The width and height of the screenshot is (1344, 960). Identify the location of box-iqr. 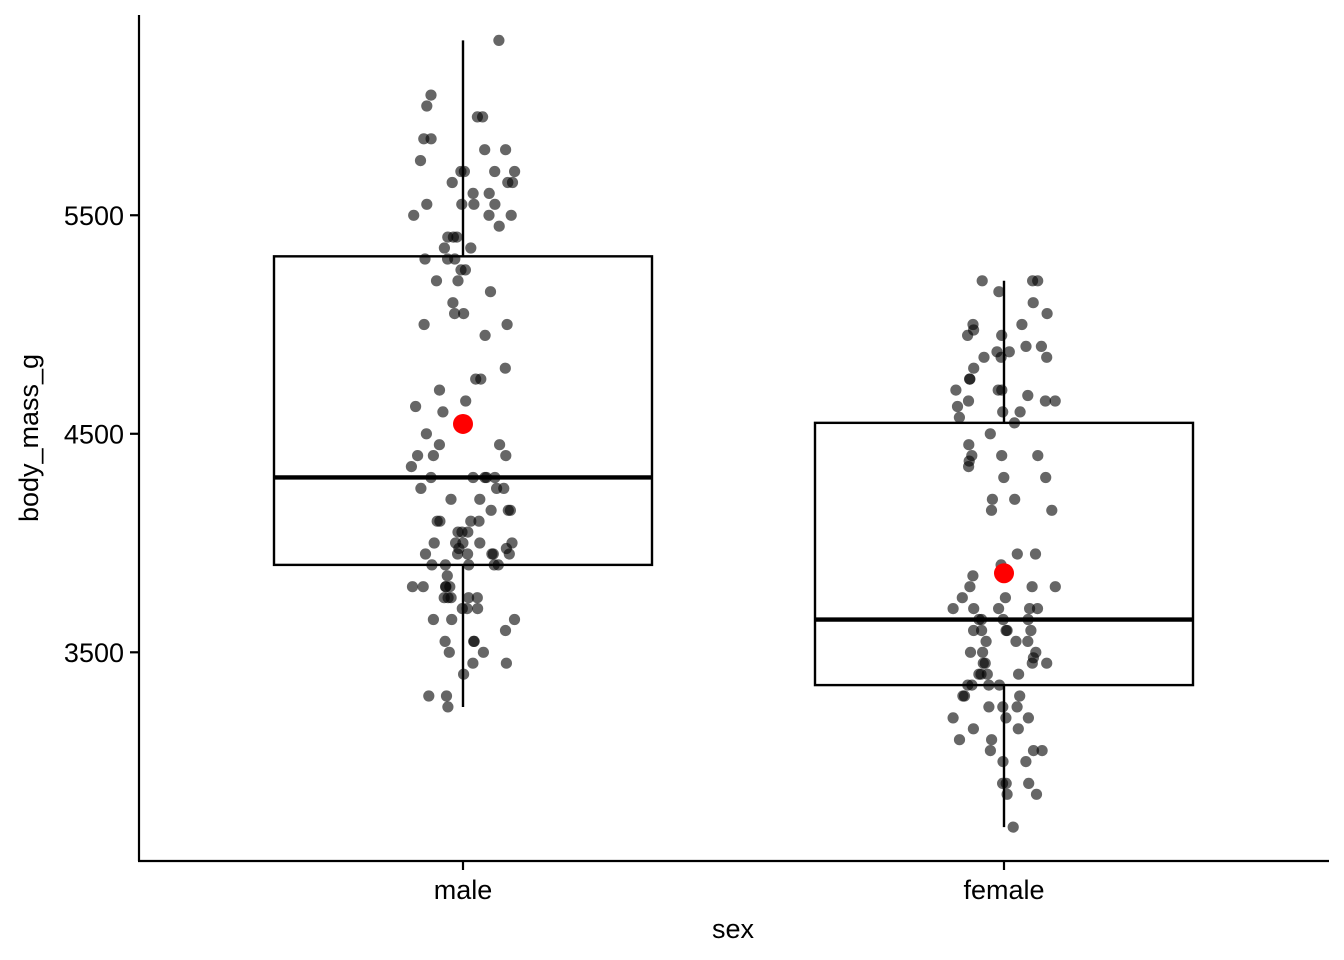
(1004, 554).